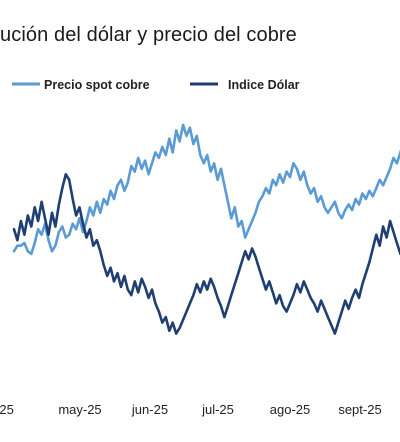 The width and height of the screenshot is (400, 442). I want to click on legend: Precio spot cobre Indice Dólar, so click(156, 85).